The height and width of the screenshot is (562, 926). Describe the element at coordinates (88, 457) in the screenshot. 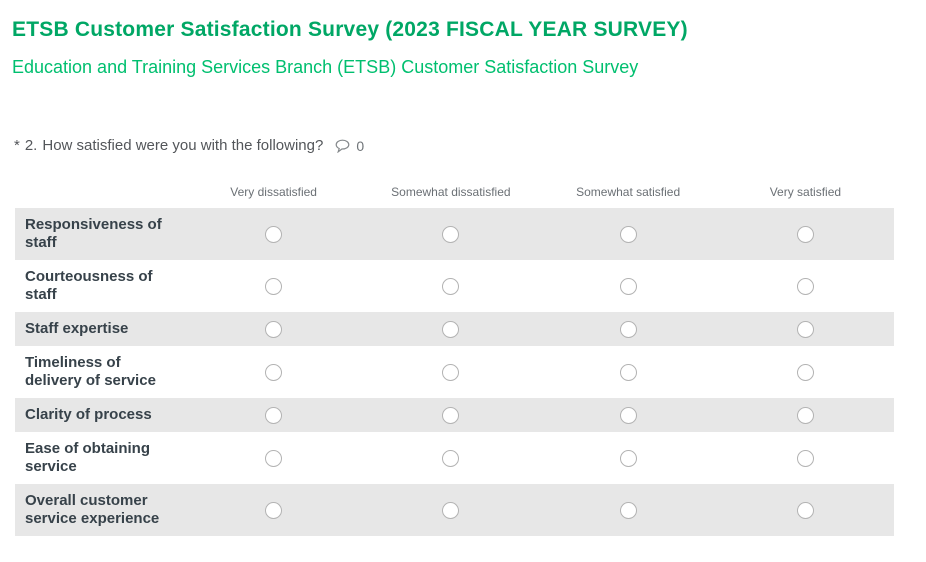

I see `row-label: Ease of obtaining service` at that location.